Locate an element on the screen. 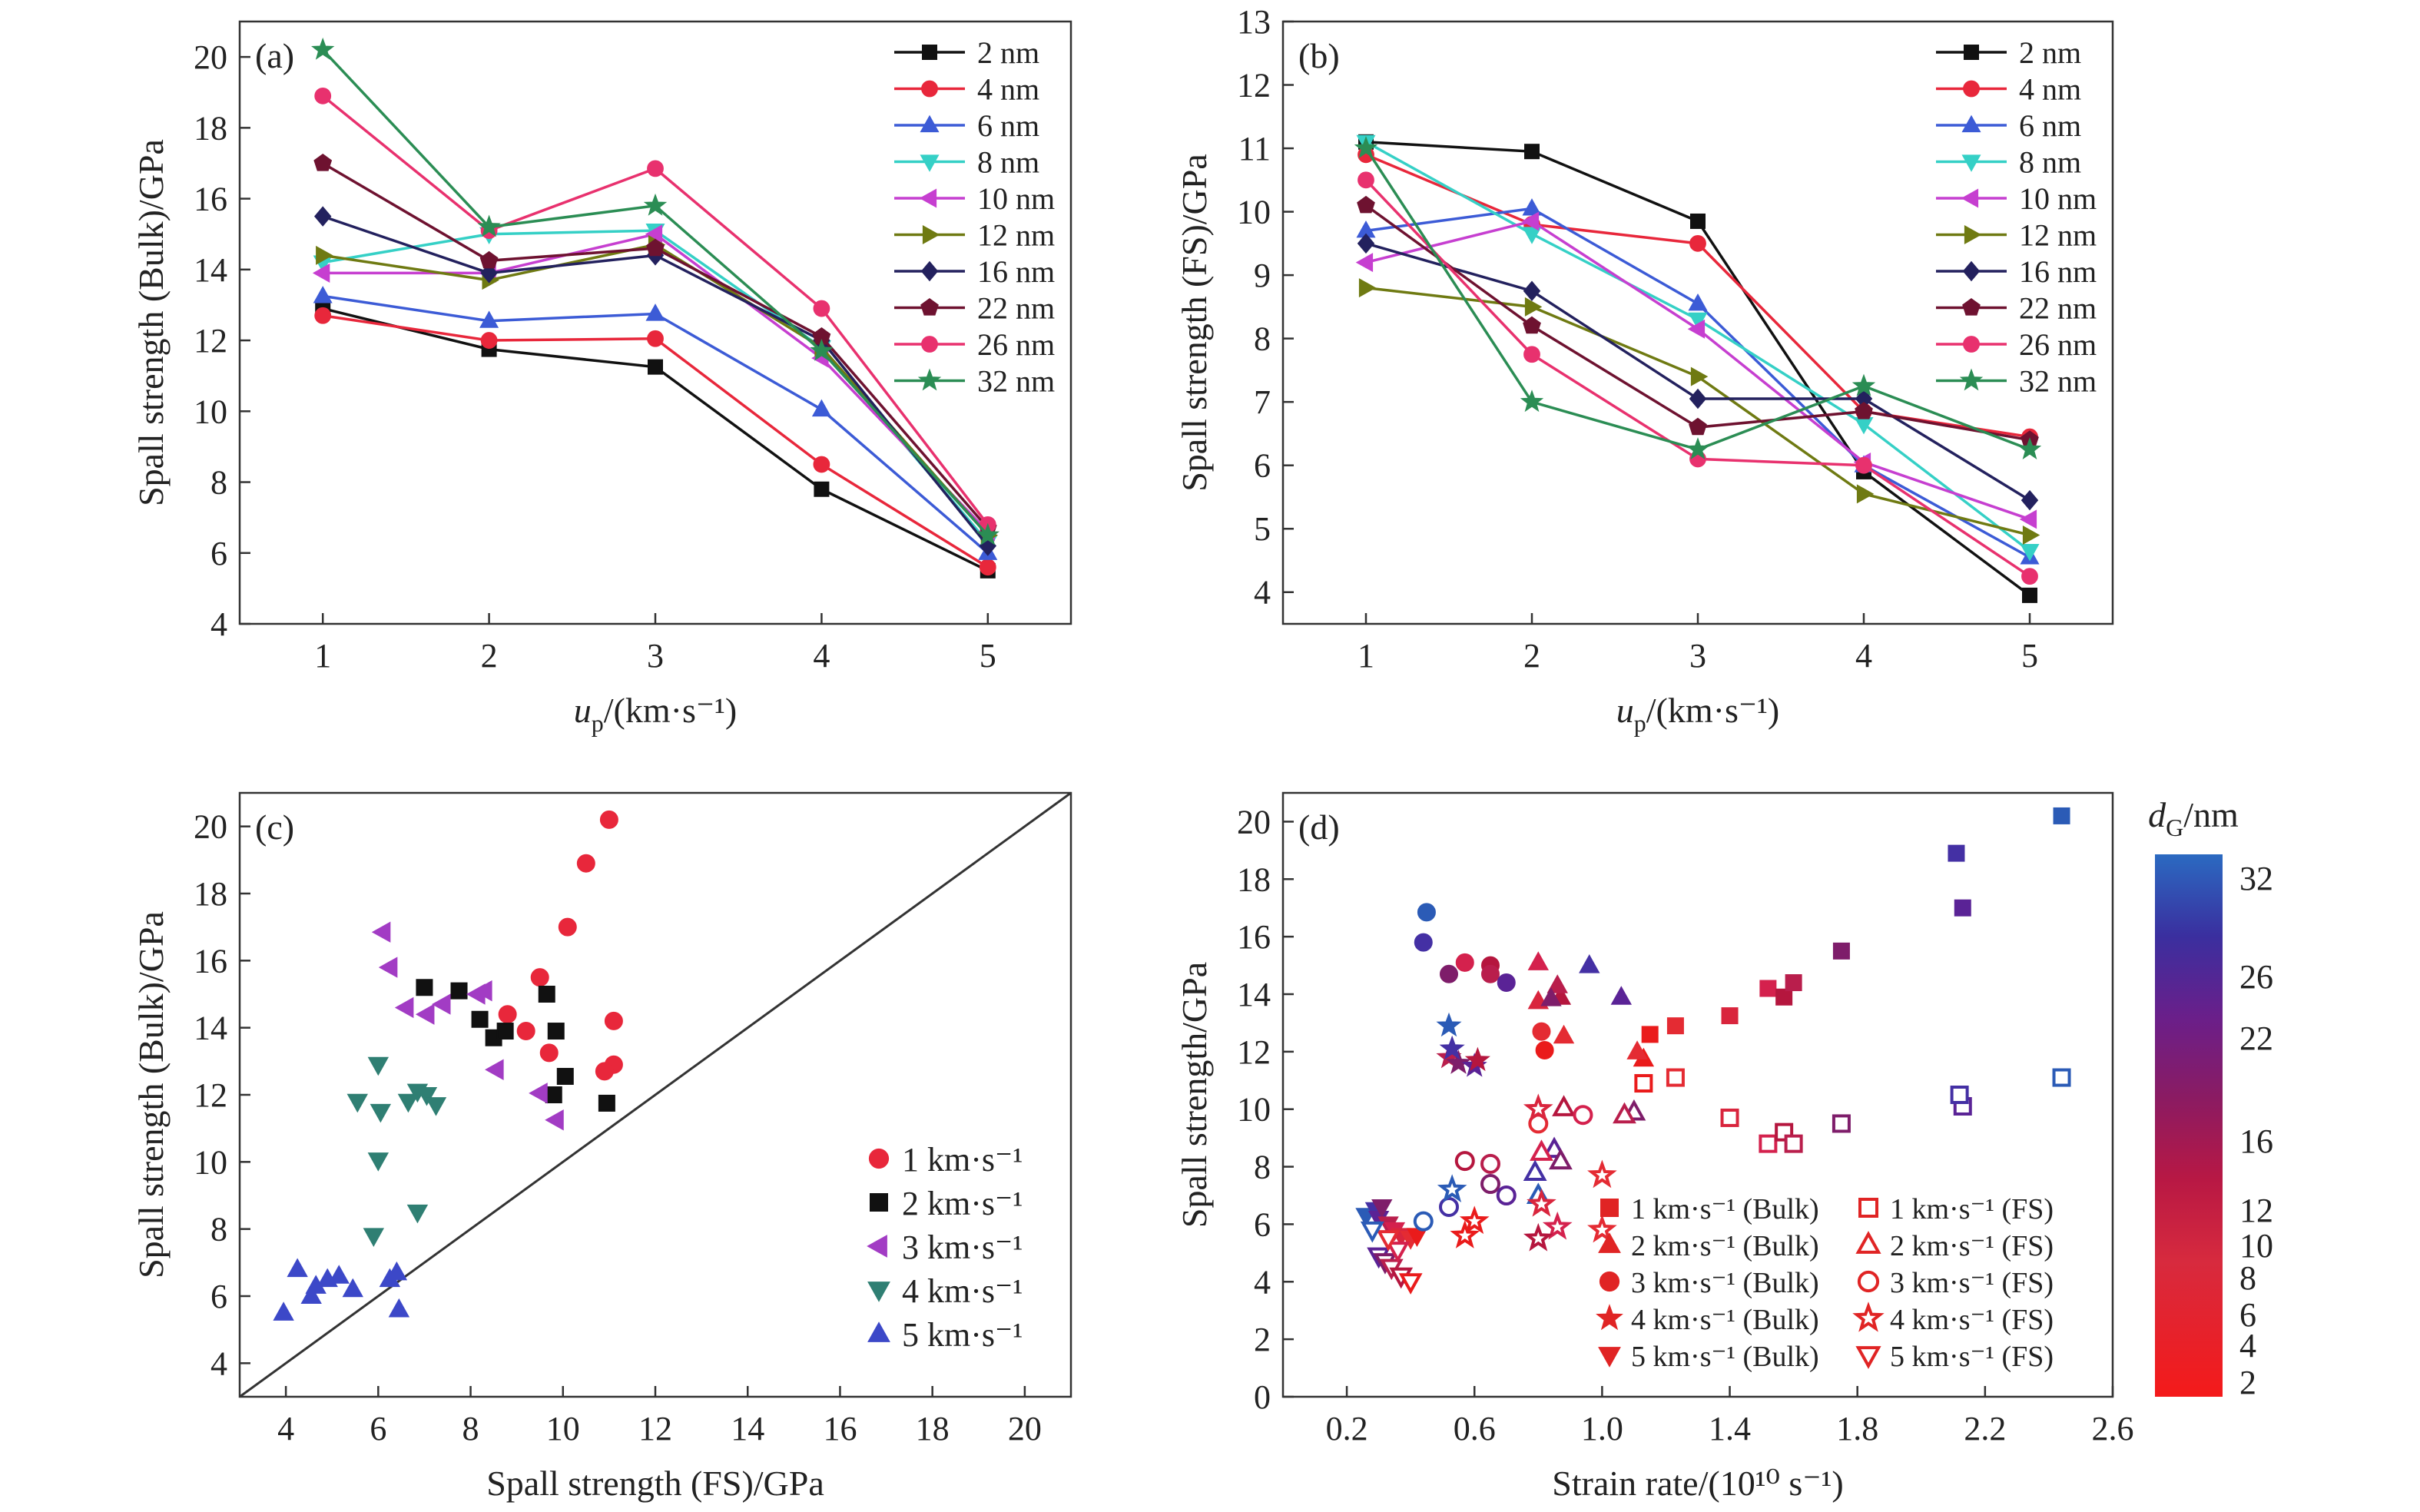 This screenshot has width=2420, height=1512. series-line-8-nm is located at coordinates (656, 387).